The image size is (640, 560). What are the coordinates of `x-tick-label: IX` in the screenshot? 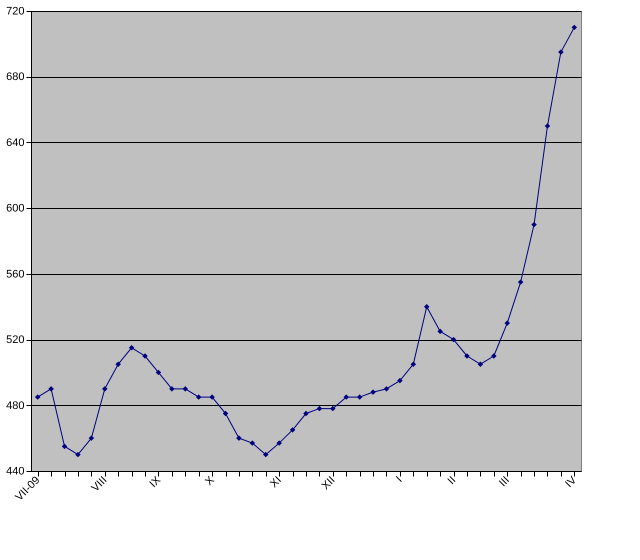 It's located at (155, 482).